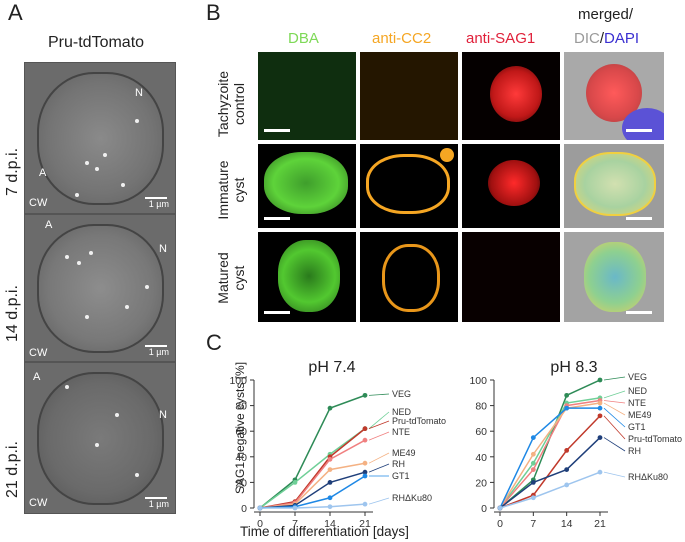 This screenshot has height=542, width=685. I want to click on y-tick-label: 40, so click(241, 458).